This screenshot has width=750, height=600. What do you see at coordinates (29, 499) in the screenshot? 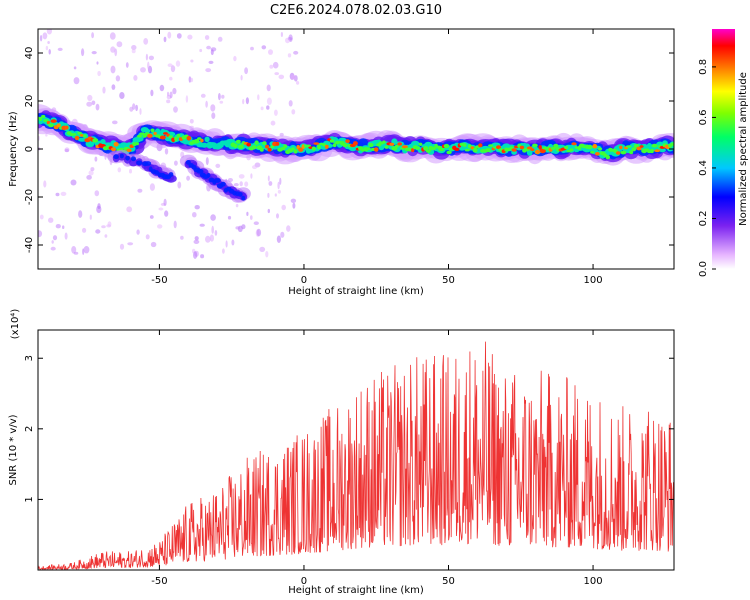
I see `snr-ytick-label: 1` at bounding box center [29, 499].